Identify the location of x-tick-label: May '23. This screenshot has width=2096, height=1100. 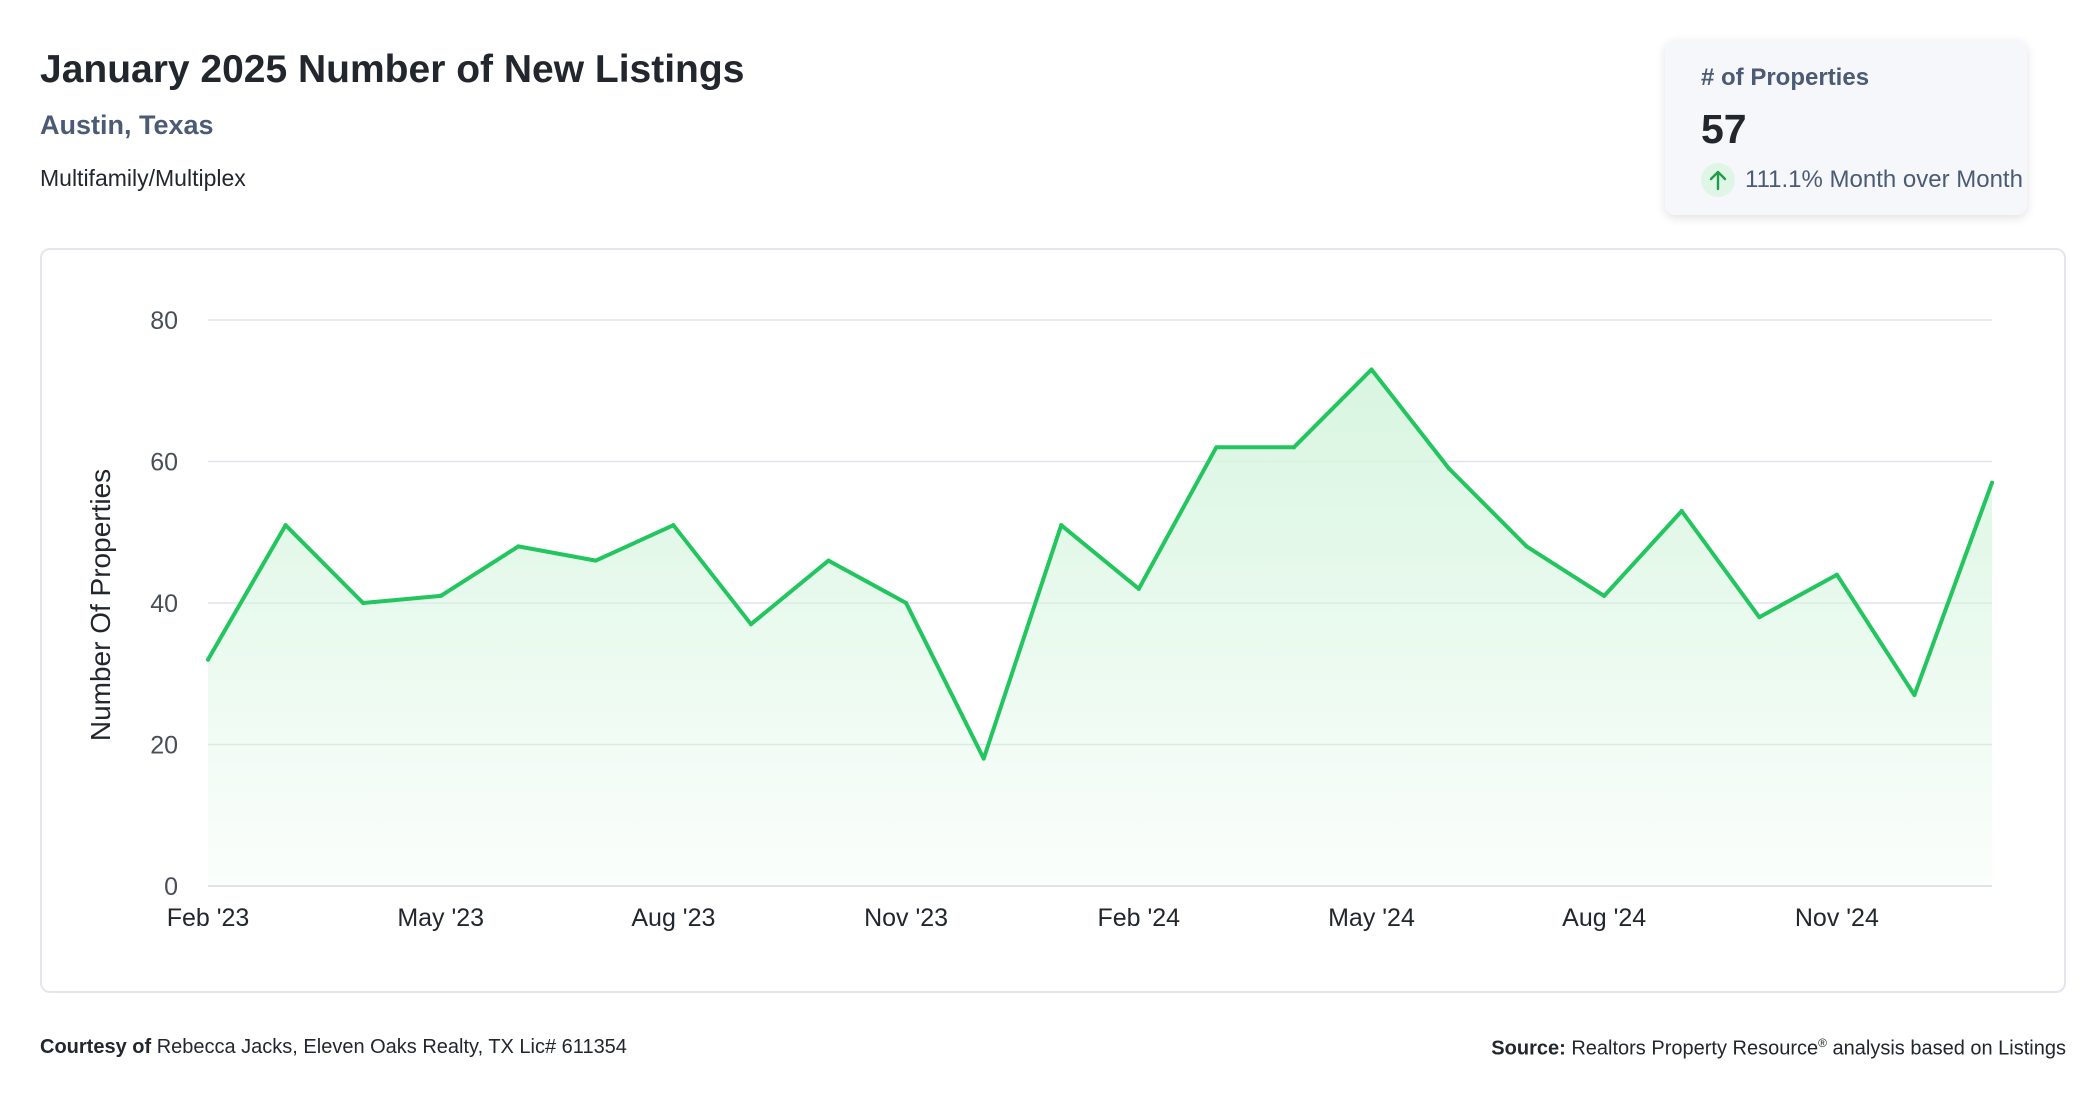
(440, 918).